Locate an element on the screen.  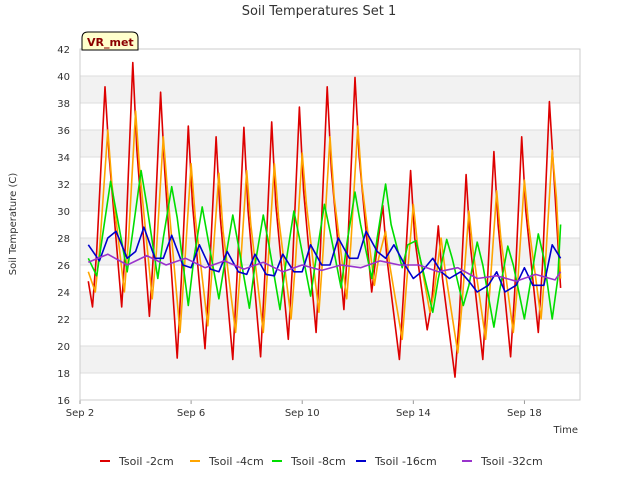
chart-title: Soil Temperatures Set 1 is located at coordinates (319, 11).